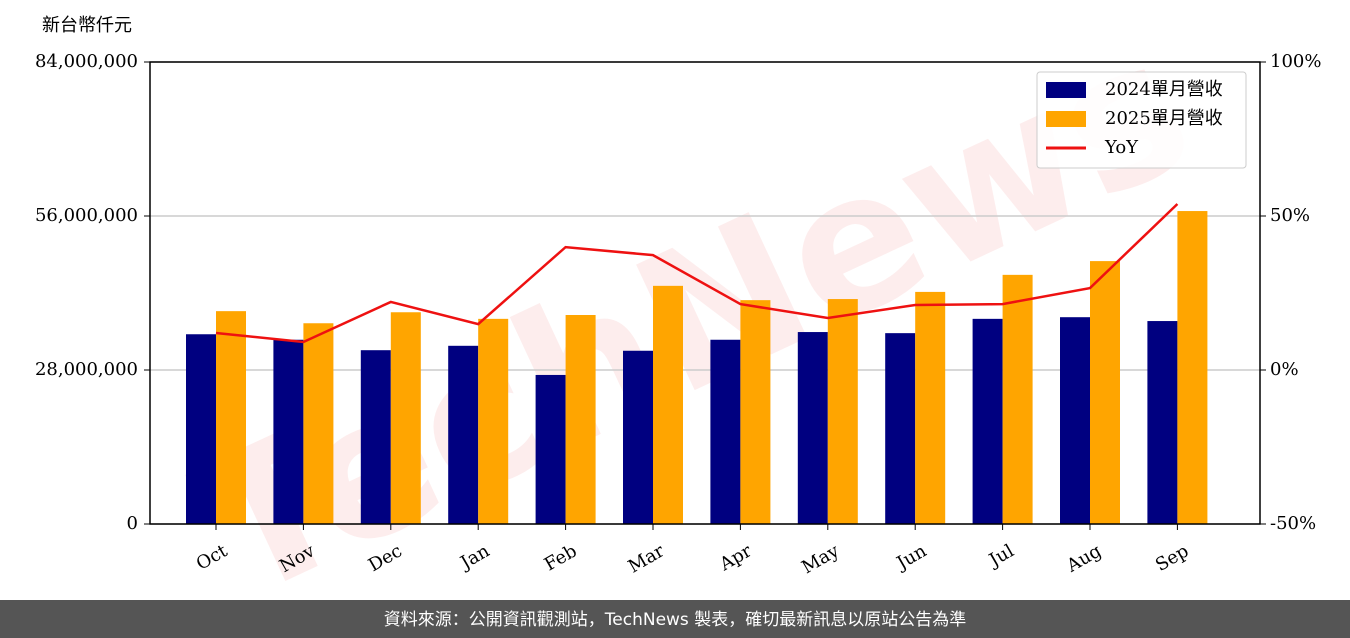  Describe the element at coordinates (911, 557) in the screenshot. I see `x-tick-label: Jun` at that location.